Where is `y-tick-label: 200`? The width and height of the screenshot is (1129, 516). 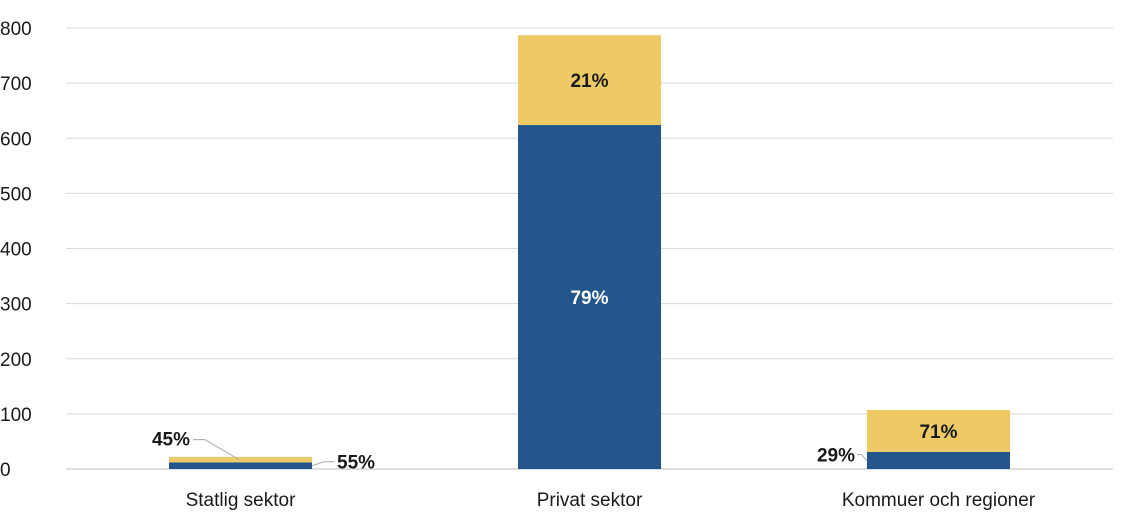 y-tick-label: 200 is located at coordinates (16, 360).